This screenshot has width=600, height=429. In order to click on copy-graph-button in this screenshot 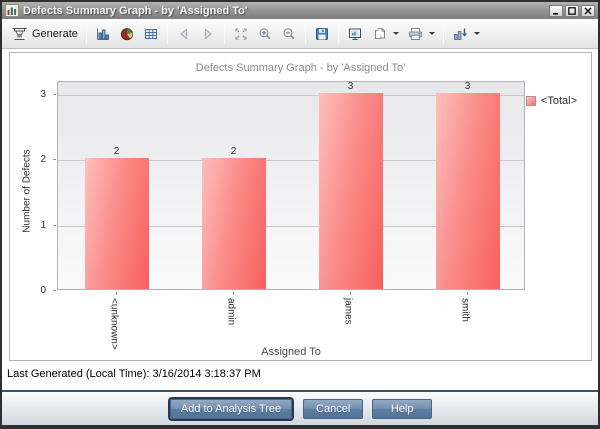, I will do `click(385, 34)`.